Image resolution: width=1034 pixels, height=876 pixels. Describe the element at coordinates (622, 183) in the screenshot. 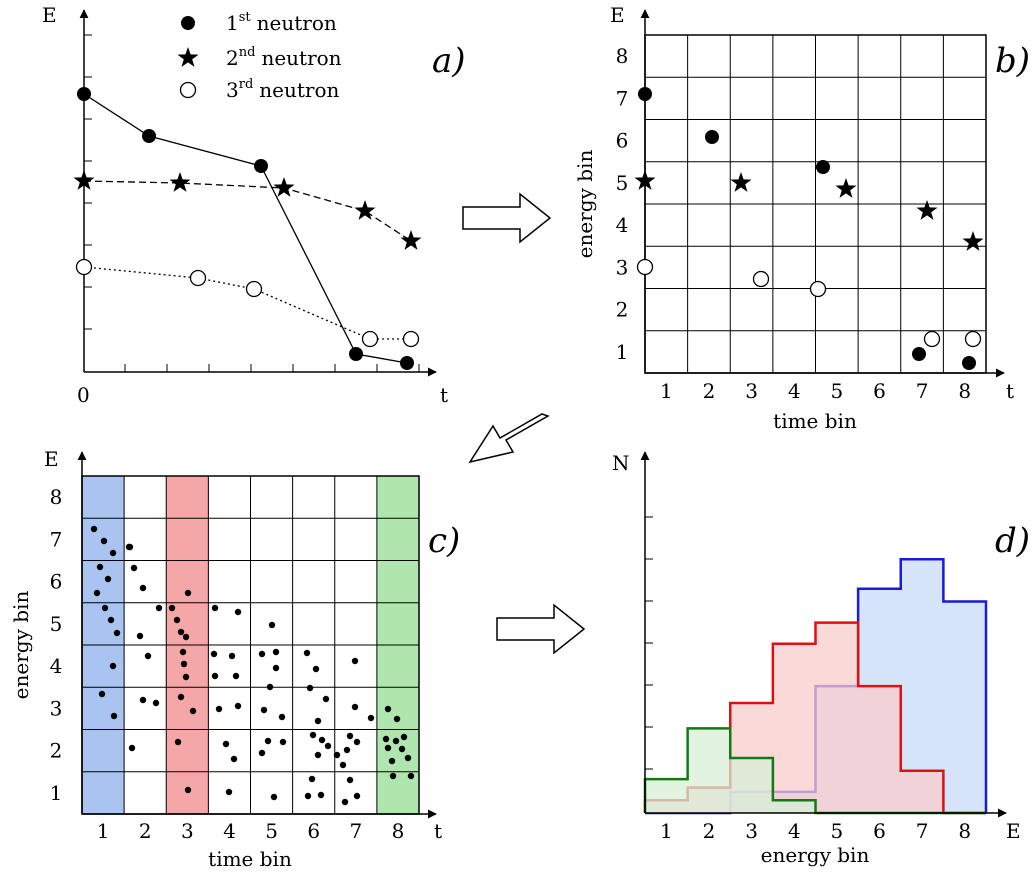

I see `panel-b-y-tick-5: 5` at that location.